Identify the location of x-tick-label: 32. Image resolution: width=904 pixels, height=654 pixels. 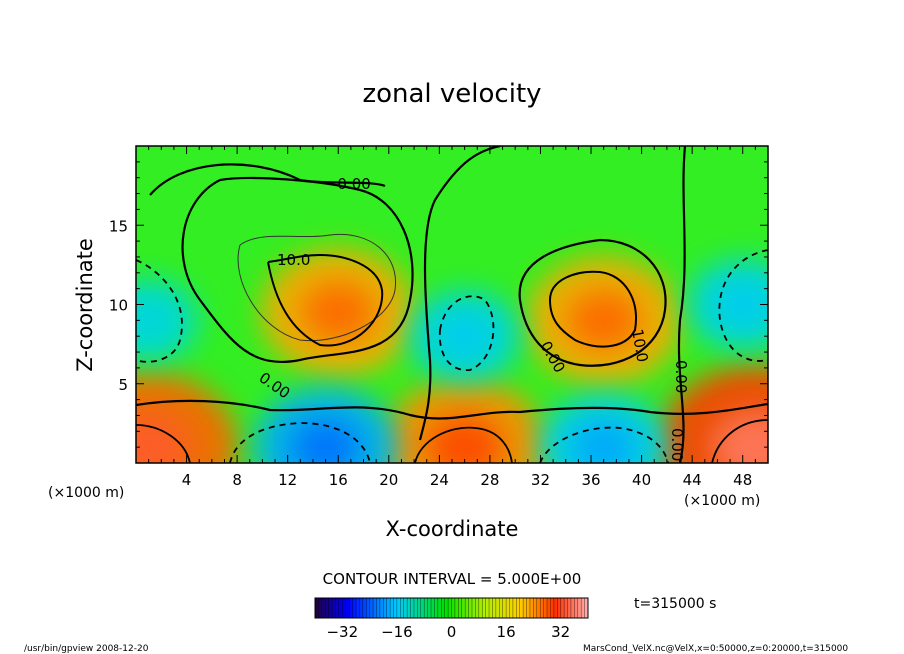
(540, 480).